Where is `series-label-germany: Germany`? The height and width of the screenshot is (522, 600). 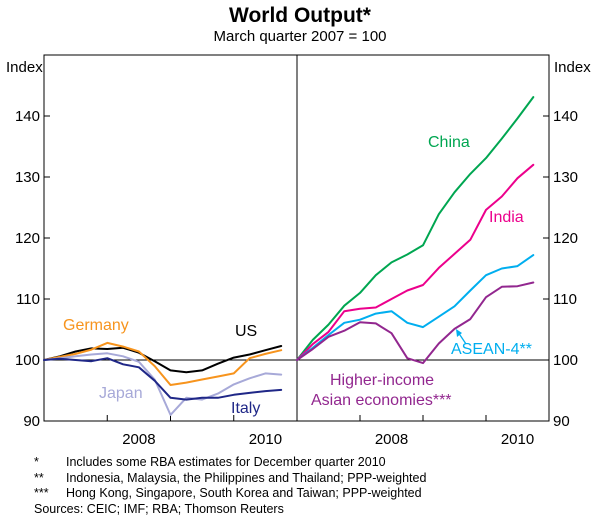 series-label-germany: Germany is located at coordinates (96, 325).